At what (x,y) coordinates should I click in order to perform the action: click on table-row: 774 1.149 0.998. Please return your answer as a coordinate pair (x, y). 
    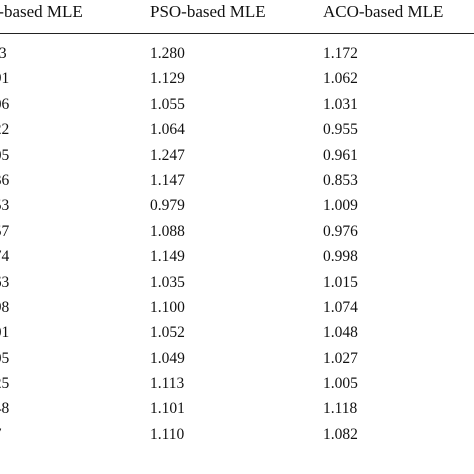
    Looking at the image, I should click on (237, 257).